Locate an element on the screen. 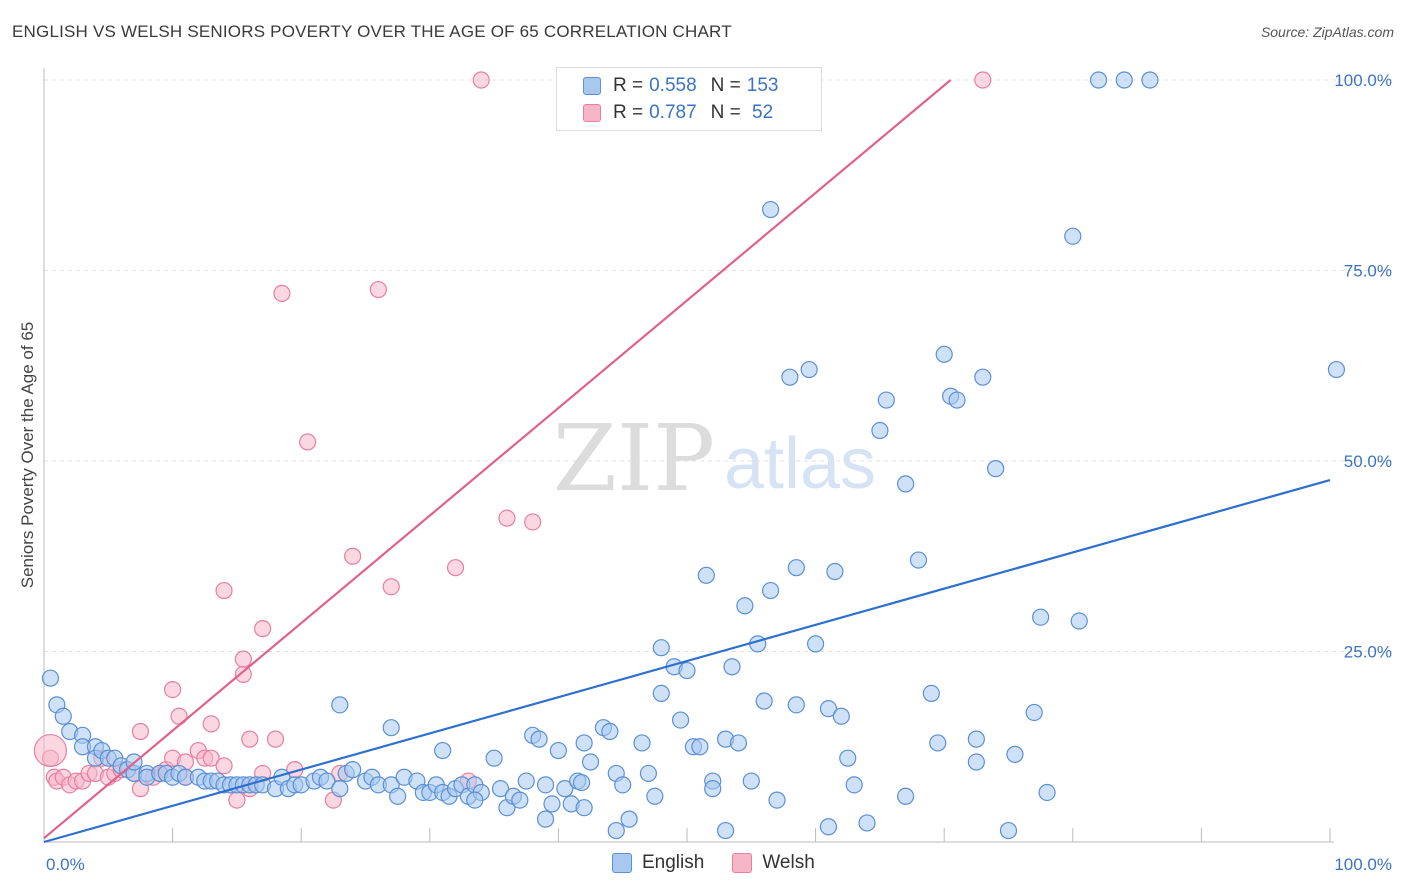 This screenshot has height=892, width=1406. r-label: R = is located at coordinates (628, 112).